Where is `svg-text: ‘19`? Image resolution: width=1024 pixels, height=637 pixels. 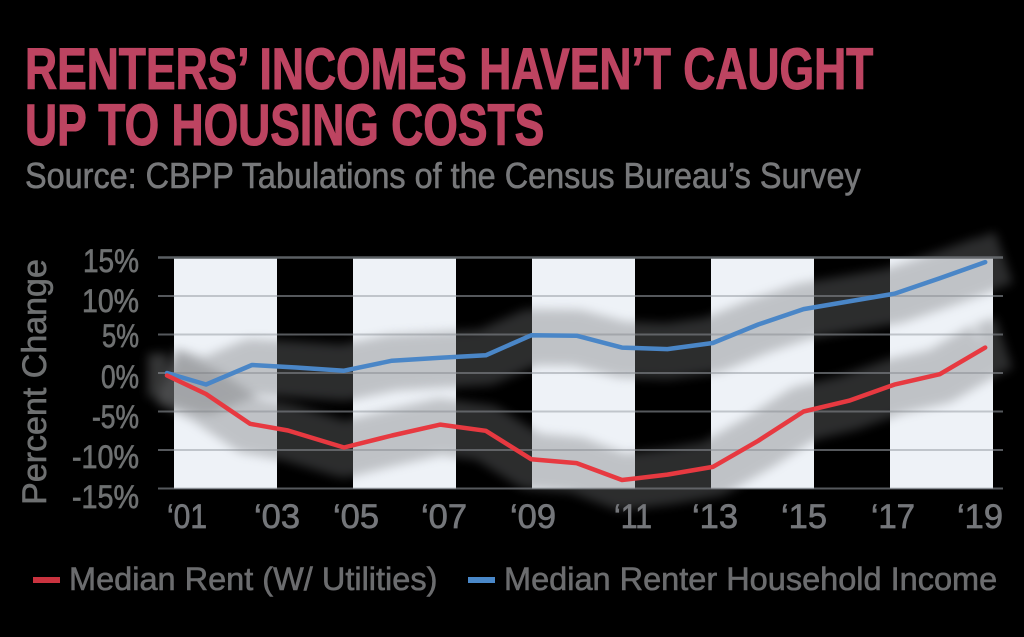
svg-text: ‘19 is located at coordinates (980, 517).